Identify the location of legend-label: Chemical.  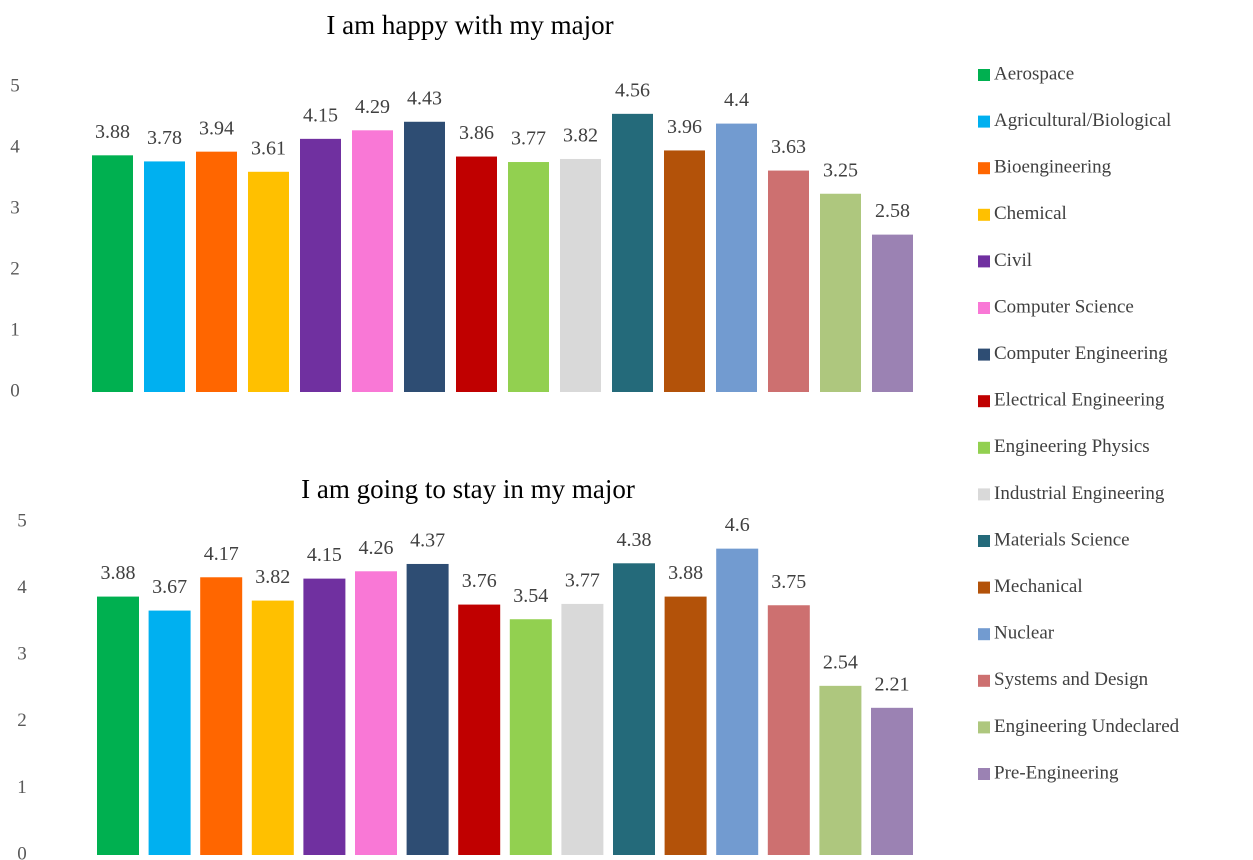
(1030, 213).